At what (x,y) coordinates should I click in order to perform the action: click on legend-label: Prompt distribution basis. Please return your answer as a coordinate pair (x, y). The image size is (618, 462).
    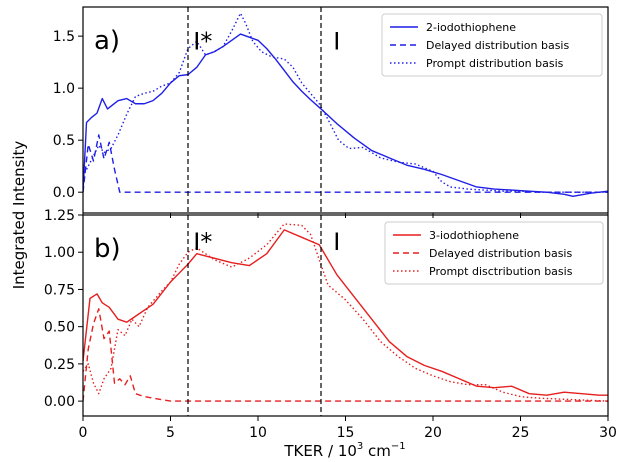
    Looking at the image, I should click on (495, 63).